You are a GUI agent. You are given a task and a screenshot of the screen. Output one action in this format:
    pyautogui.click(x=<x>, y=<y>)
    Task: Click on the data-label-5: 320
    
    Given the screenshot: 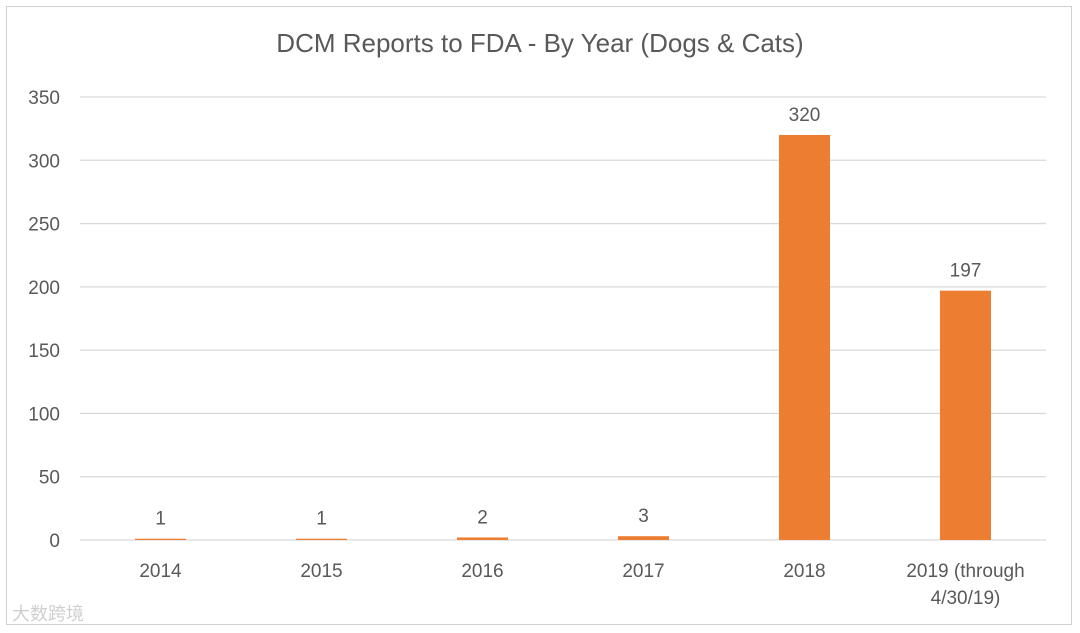 What is the action you would take?
    pyautogui.click(x=805, y=115)
    